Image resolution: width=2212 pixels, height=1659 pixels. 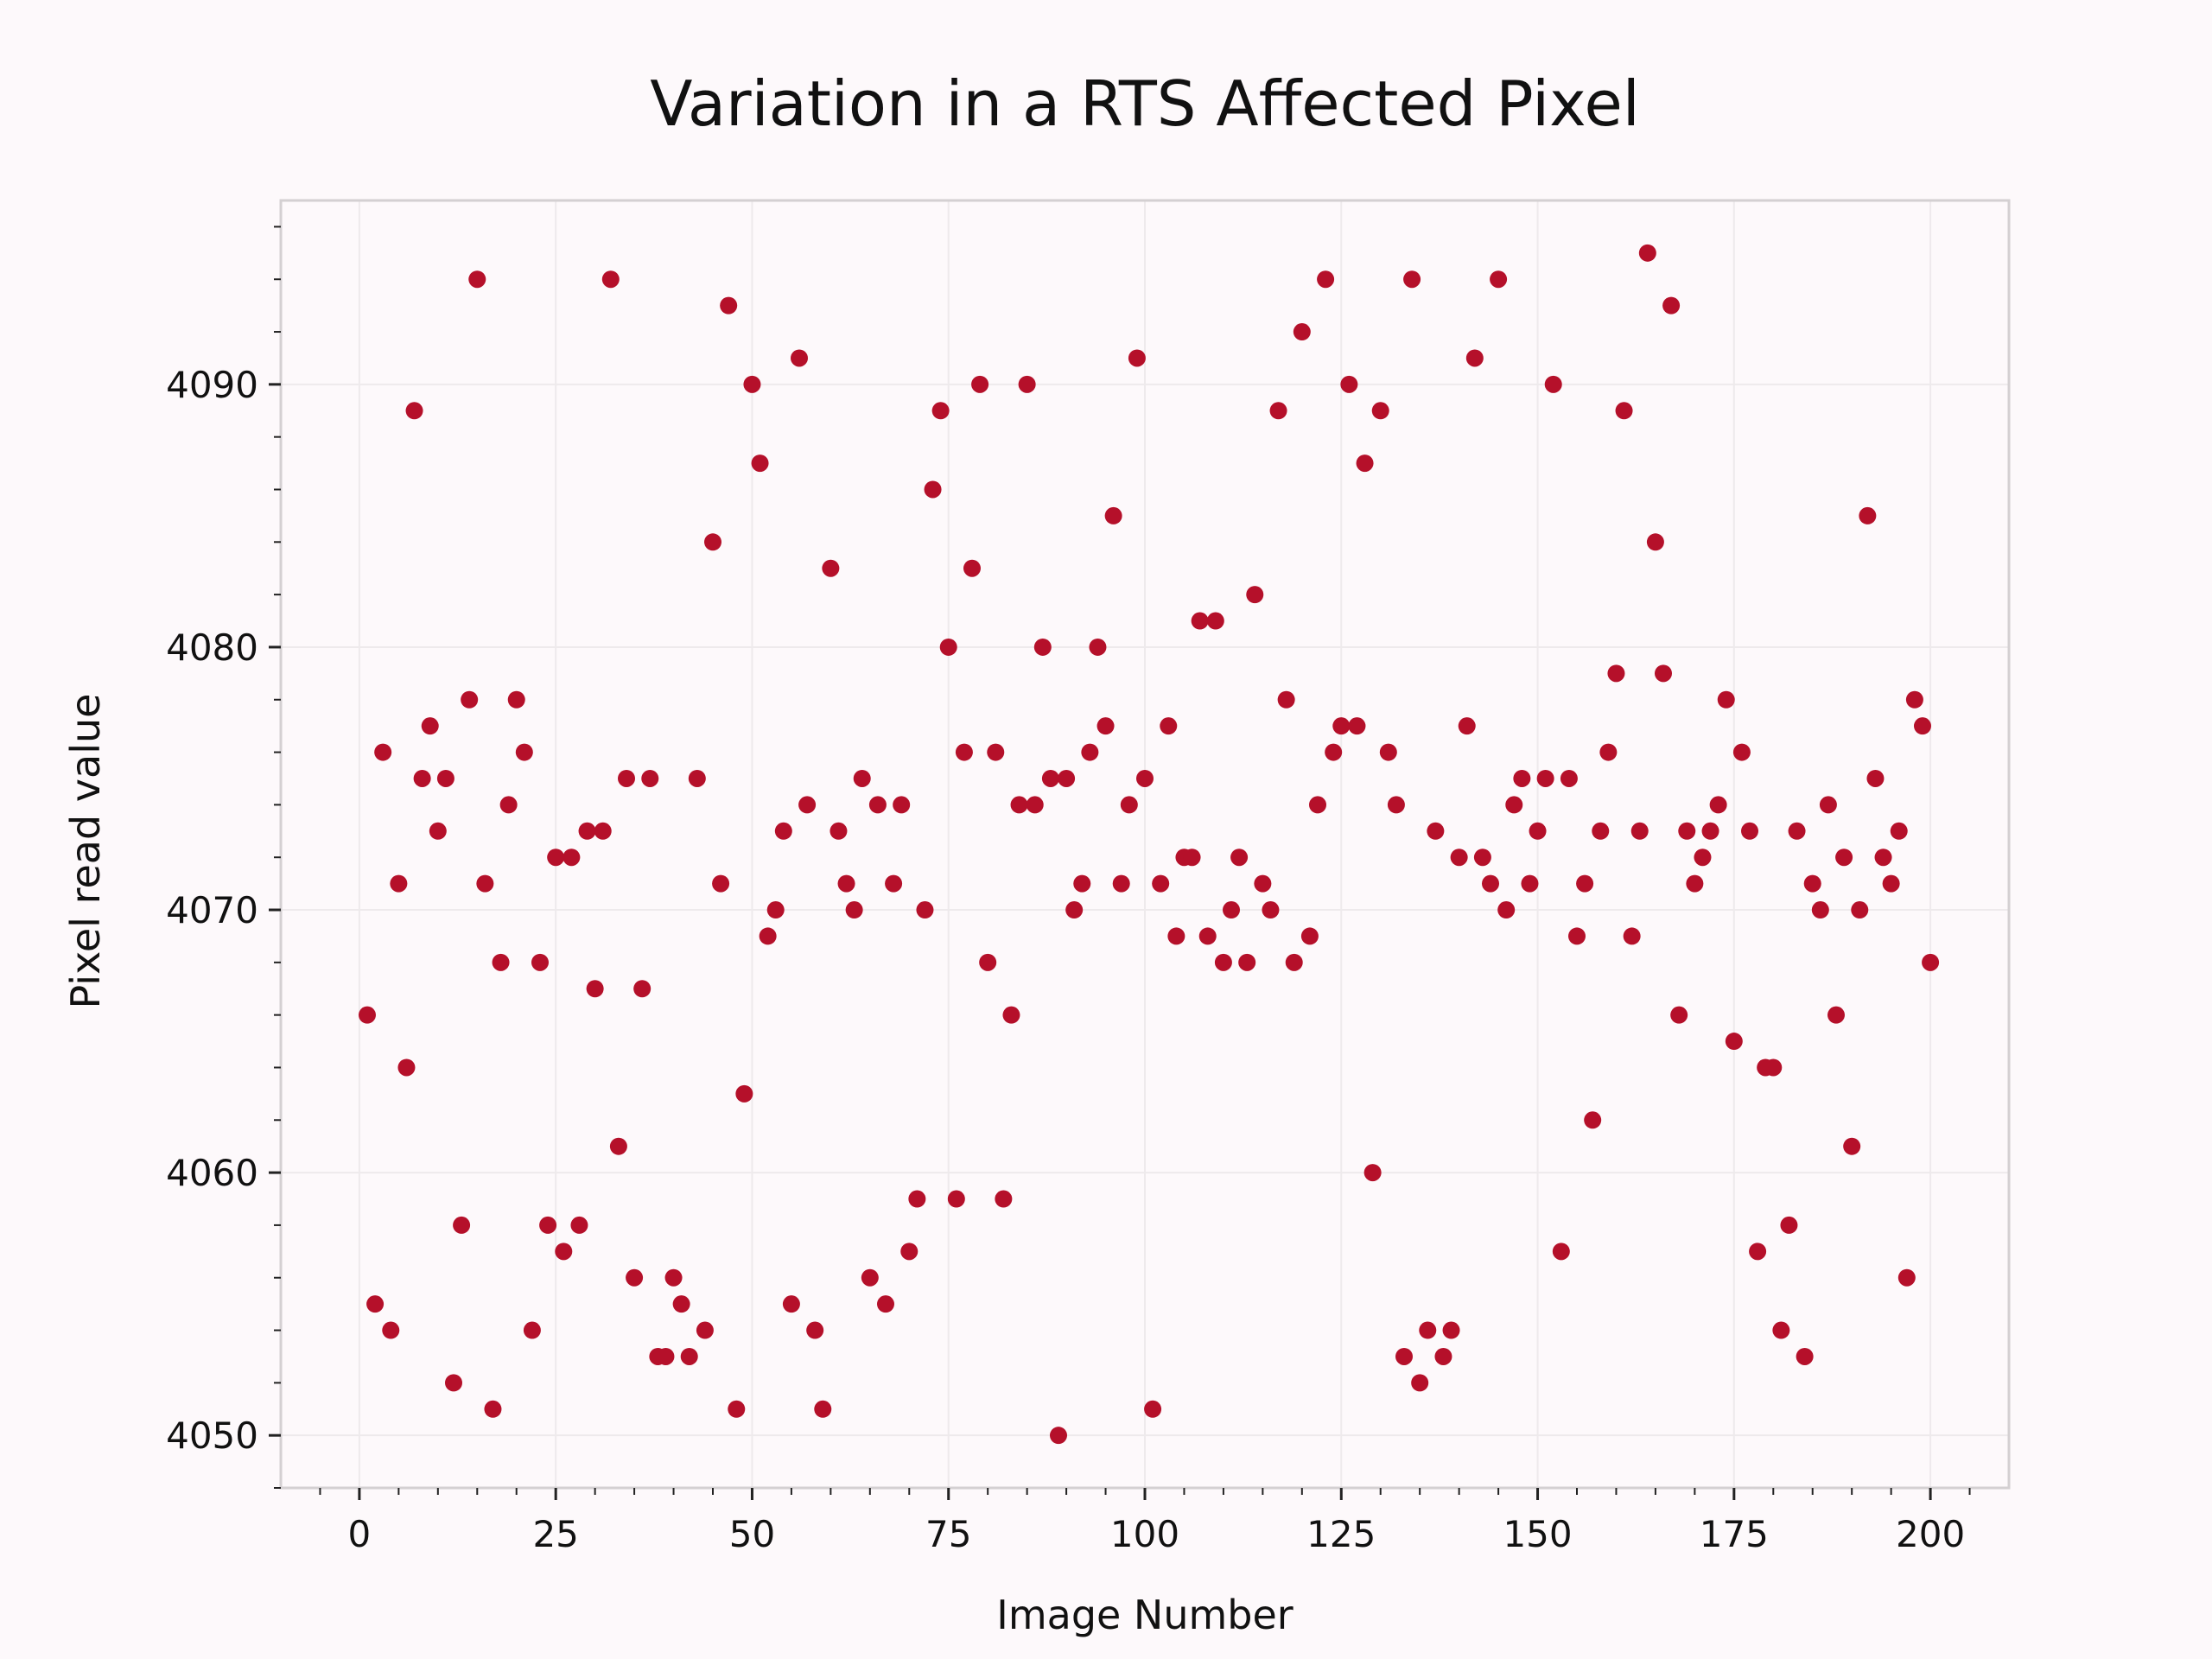 I want to click on y-tick-label: 4060, so click(x=212, y=1173).